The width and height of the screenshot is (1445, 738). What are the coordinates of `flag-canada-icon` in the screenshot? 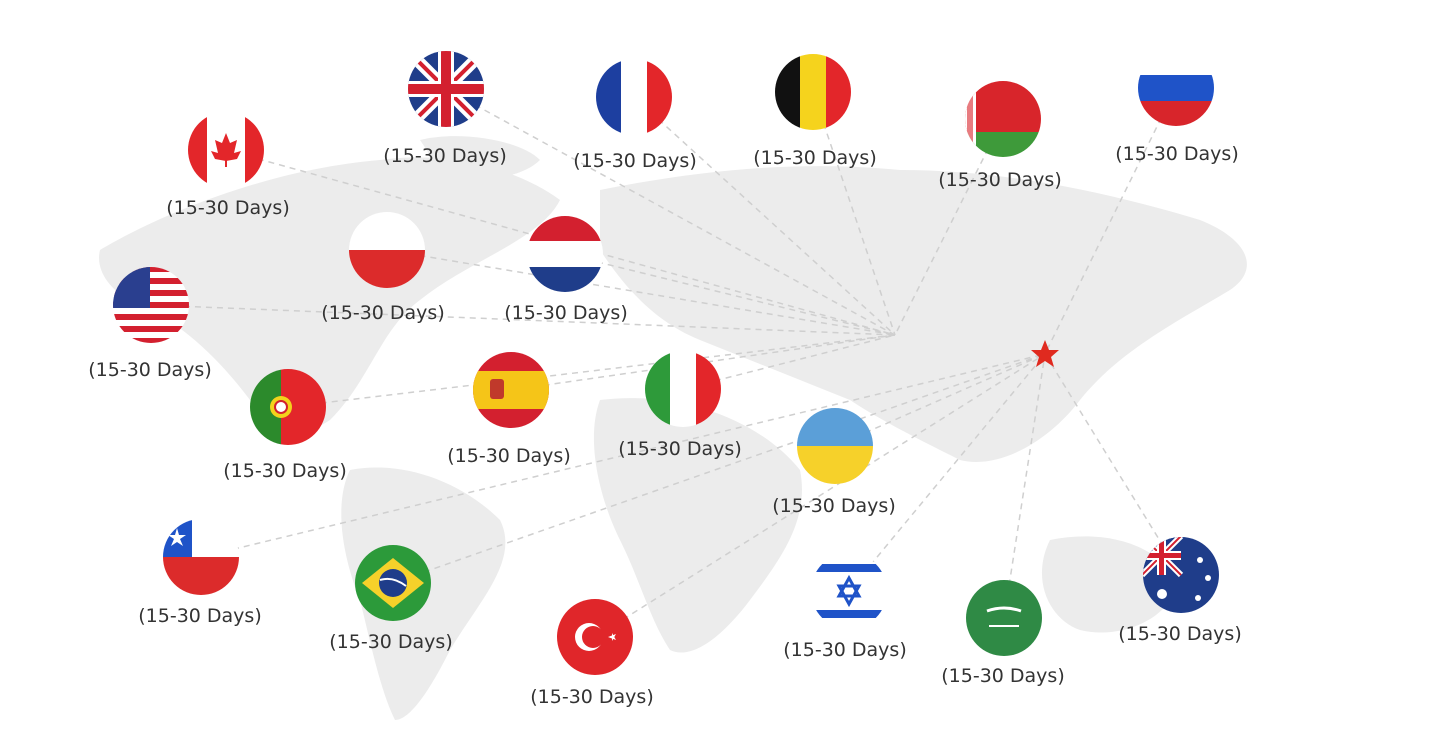 It's located at (226, 150).